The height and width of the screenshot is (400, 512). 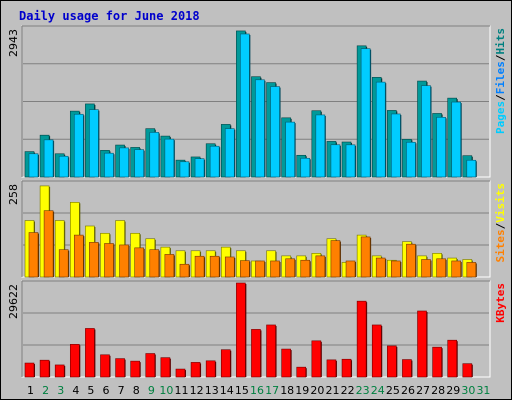 What do you see at coordinates (423, 390) in the screenshot?
I see `day-label-27: 27` at bounding box center [423, 390].